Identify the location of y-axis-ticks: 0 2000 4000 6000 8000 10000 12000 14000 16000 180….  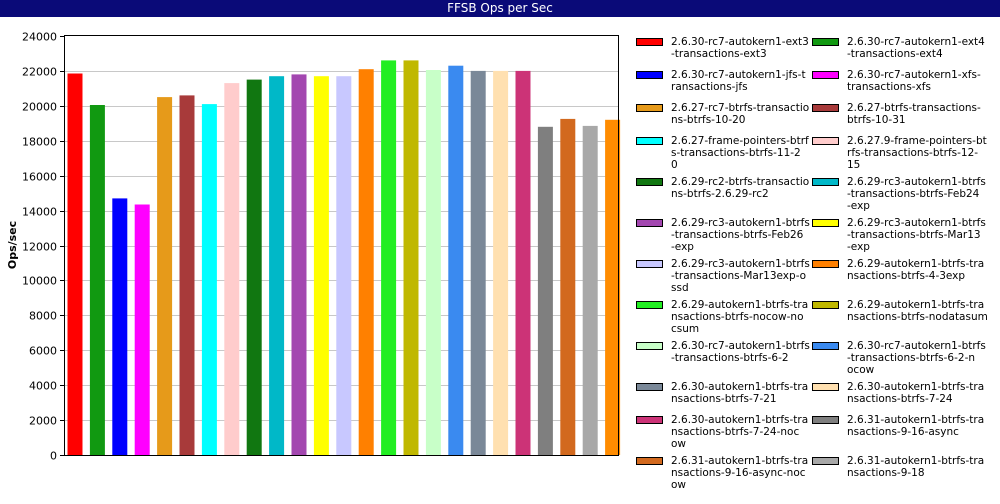
(43, 247).